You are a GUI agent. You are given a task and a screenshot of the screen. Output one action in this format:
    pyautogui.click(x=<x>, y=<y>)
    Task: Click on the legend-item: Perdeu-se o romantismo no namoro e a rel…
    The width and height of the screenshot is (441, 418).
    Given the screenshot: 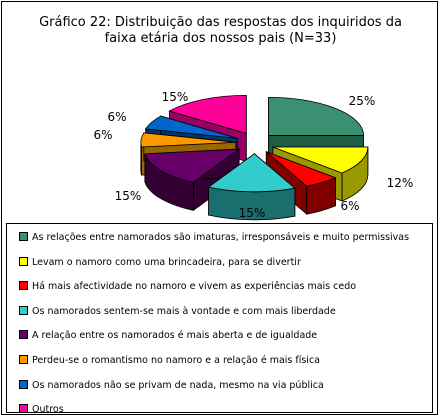 What is the action you would take?
    pyautogui.click(x=169, y=361)
    